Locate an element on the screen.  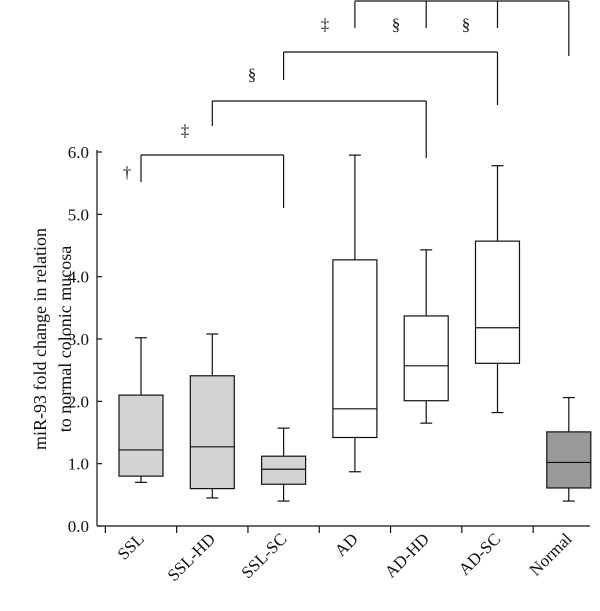
box-ad is located at coordinates (355, 313).